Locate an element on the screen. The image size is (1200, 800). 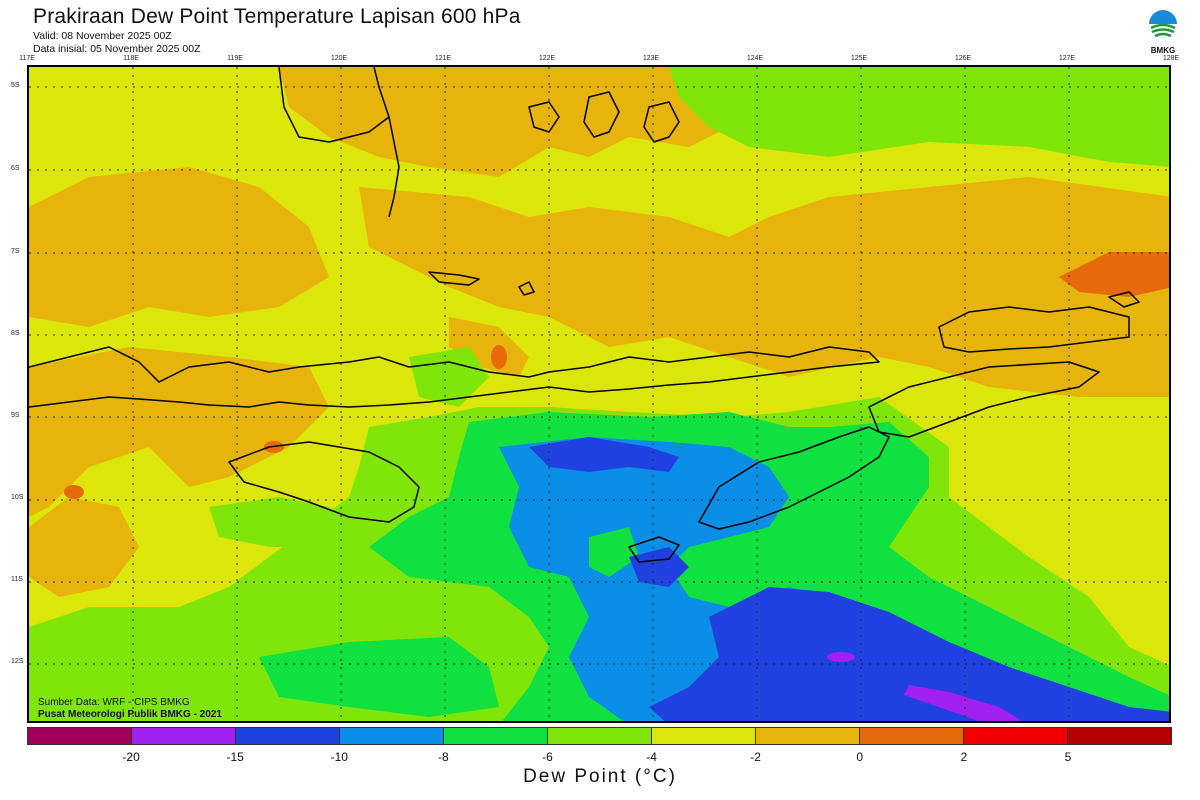
band-purple is located at coordinates (925, 686).